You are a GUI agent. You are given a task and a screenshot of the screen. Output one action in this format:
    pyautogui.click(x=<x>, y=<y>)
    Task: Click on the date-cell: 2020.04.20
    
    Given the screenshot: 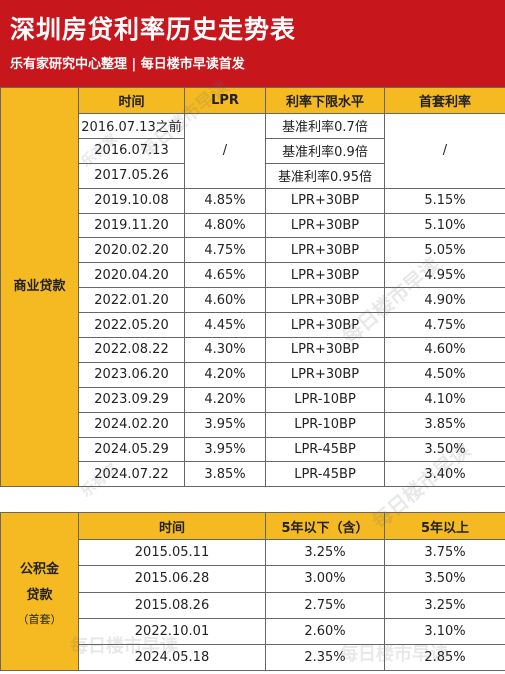 What is the action you would take?
    pyautogui.click(x=131, y=275)
    